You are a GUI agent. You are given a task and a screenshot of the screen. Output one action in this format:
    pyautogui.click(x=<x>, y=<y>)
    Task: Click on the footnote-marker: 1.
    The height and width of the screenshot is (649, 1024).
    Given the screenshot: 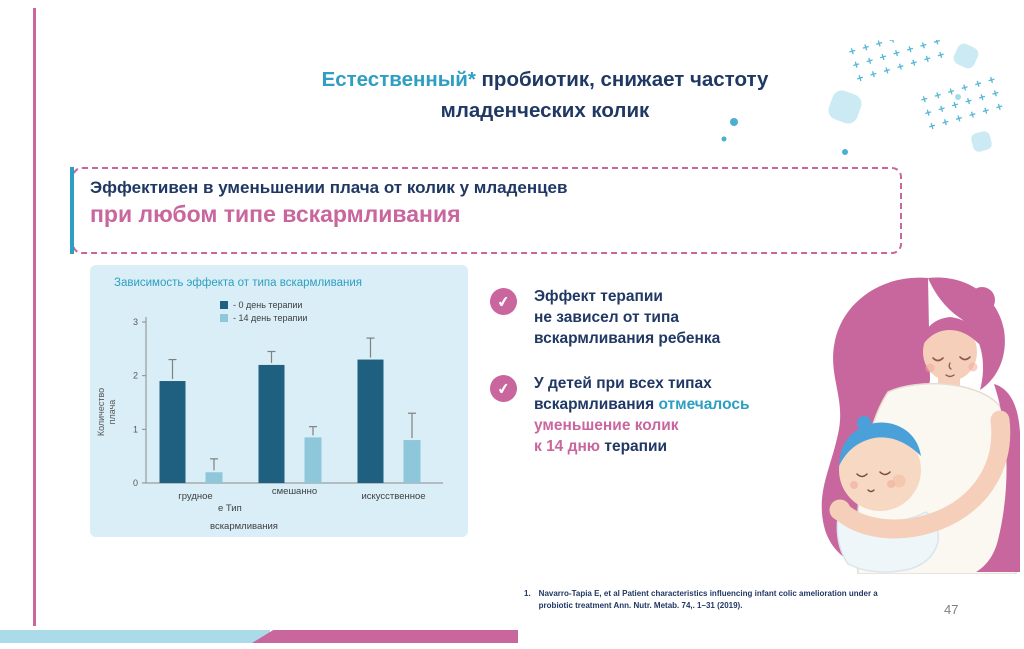 What is the action you would take?
    pyautogui.click(x=527, y=593)
    